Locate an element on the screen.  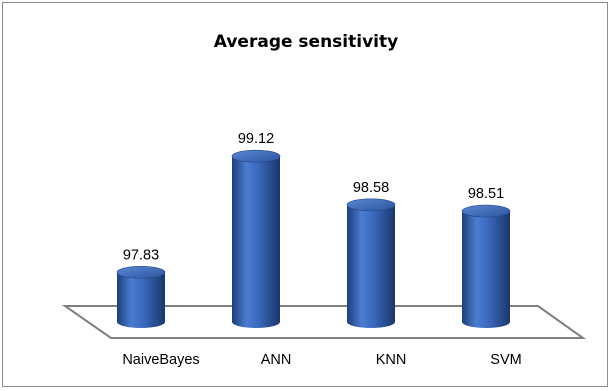
tick-label-svm: SVM is located at coordinates (505, 360).